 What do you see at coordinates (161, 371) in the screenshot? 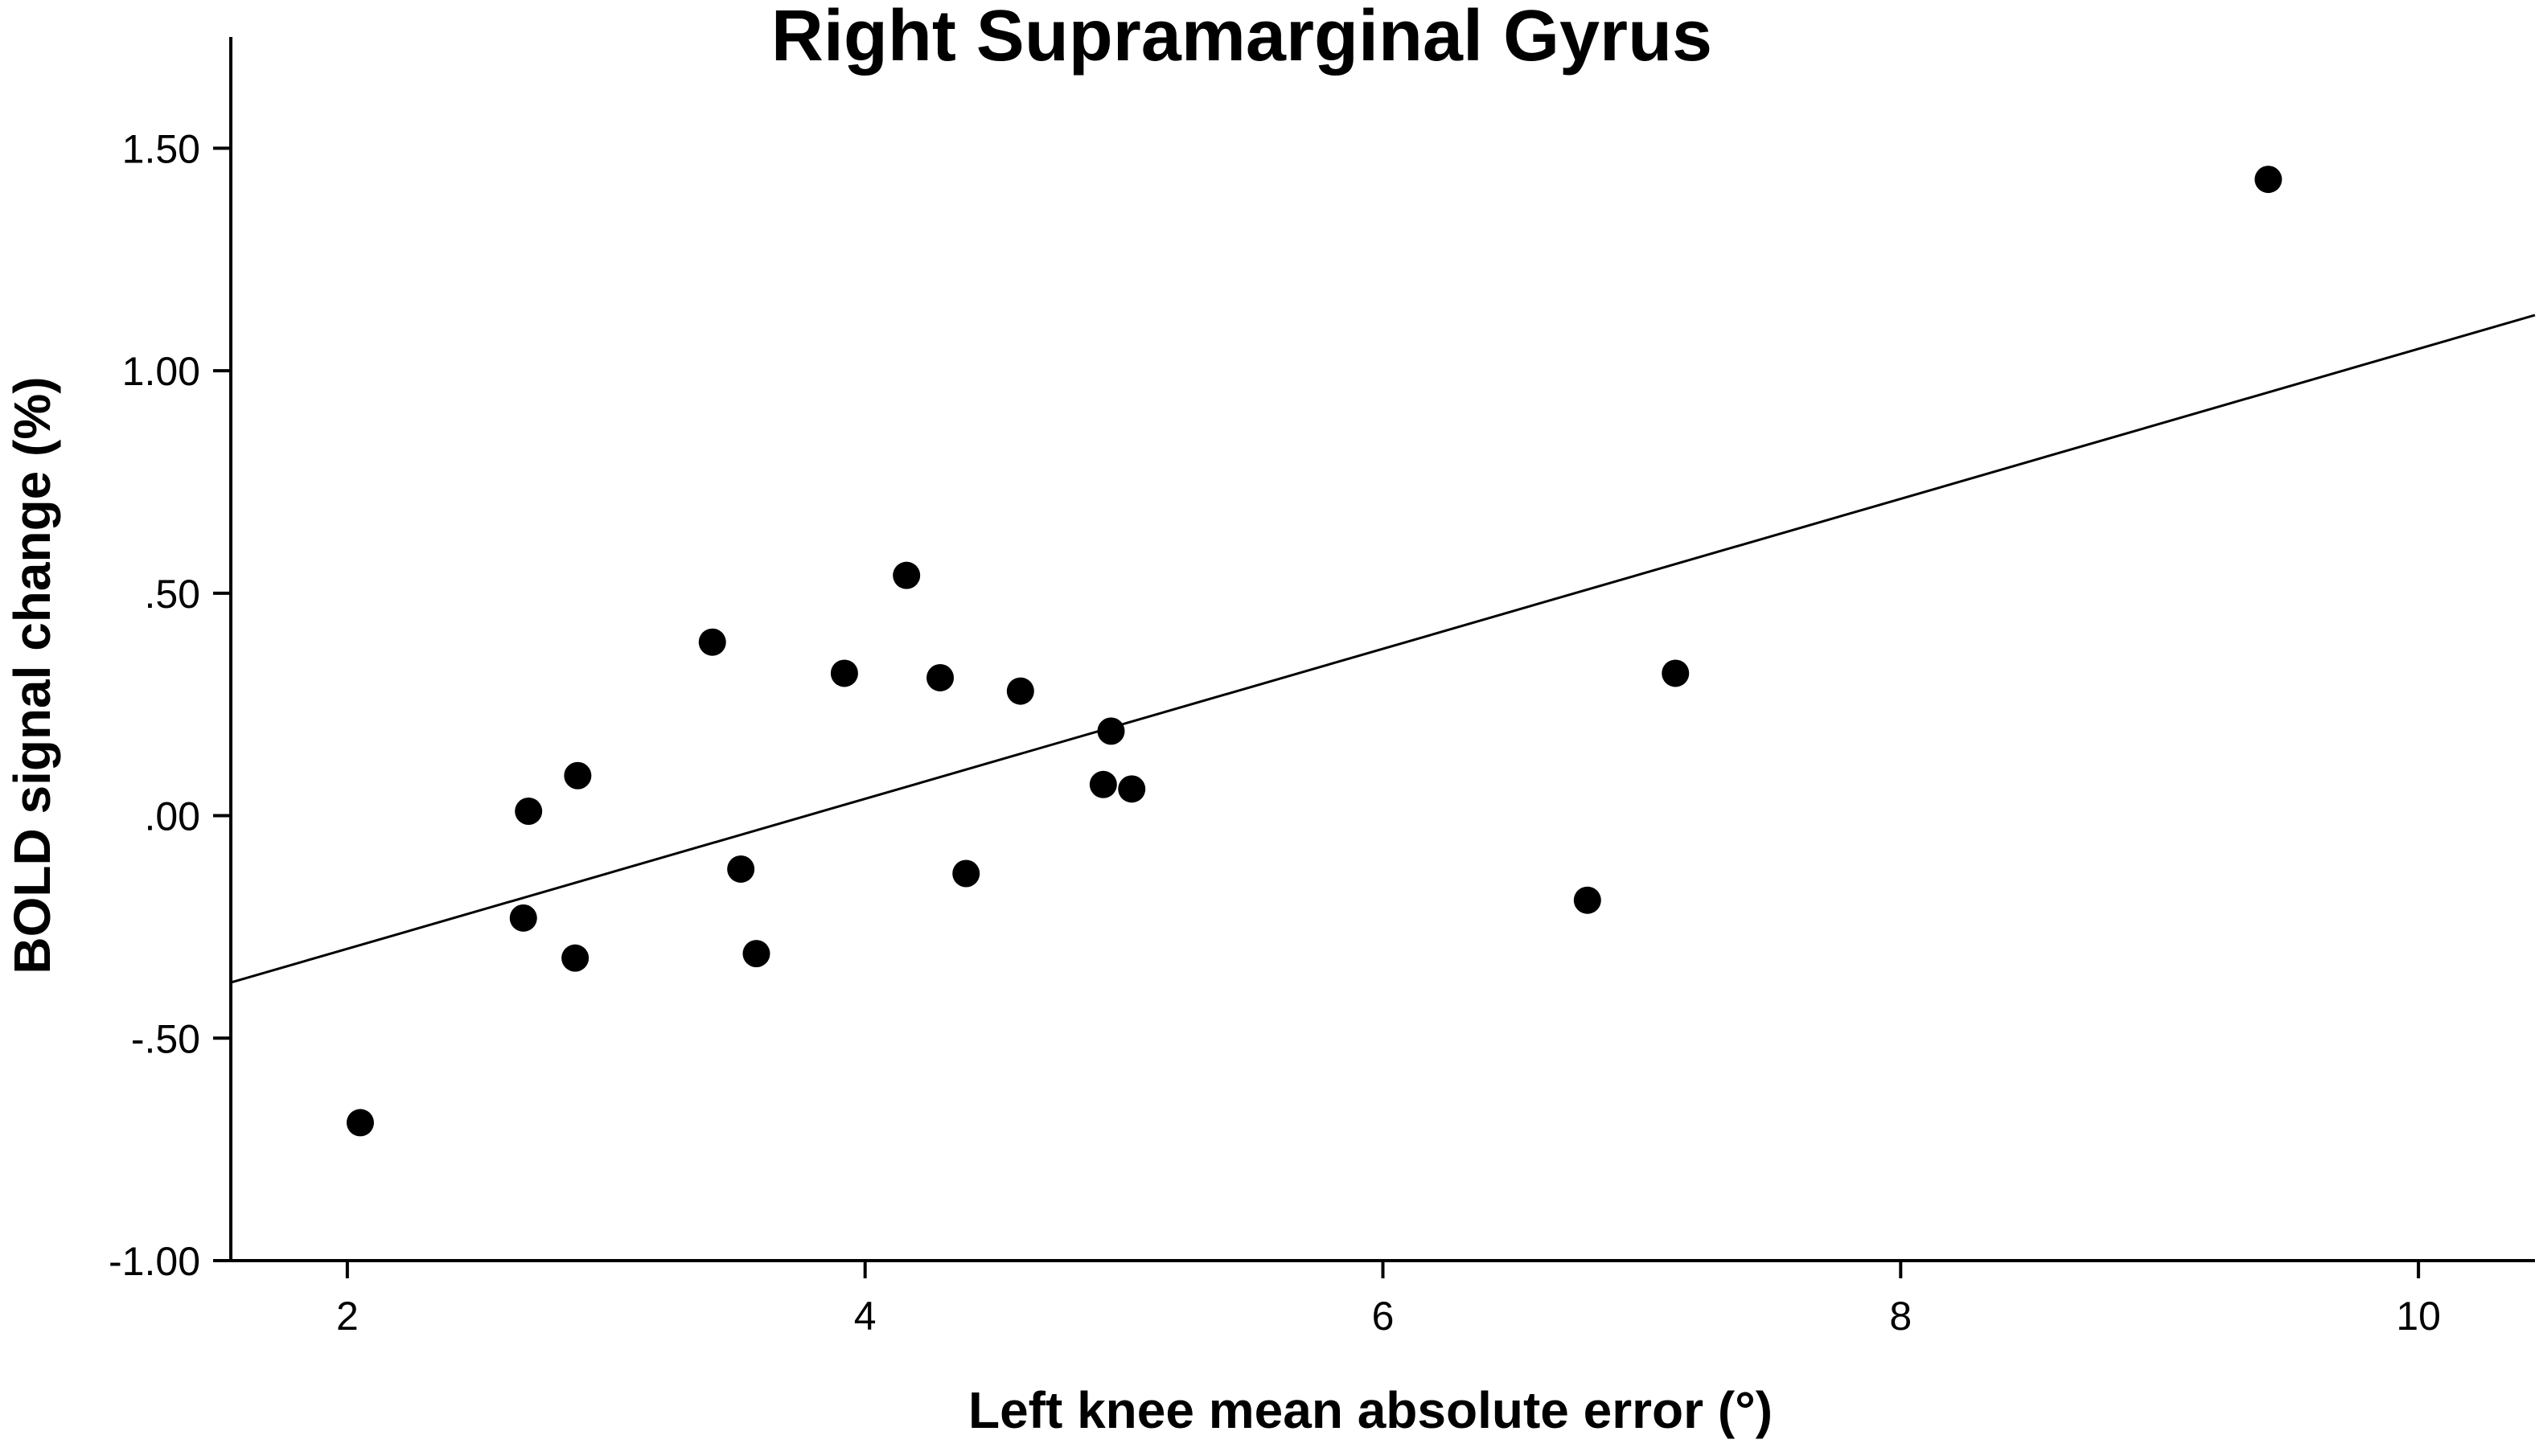
I see `y-tick-label: 1.00` at bounding box center [161, 371].